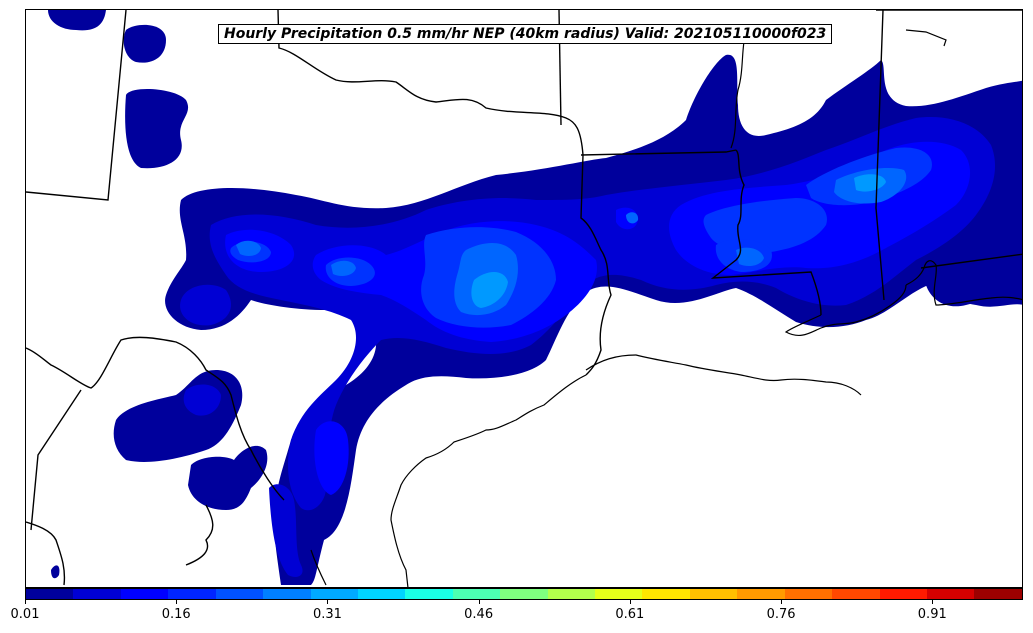 Image resolution: width=1033 pixels, height=633 pixels. What do you see at coordinates (479, 614) in the screenshot?
I see `colorbar-tick-label: 0.46` at bounding box center [479, 614].